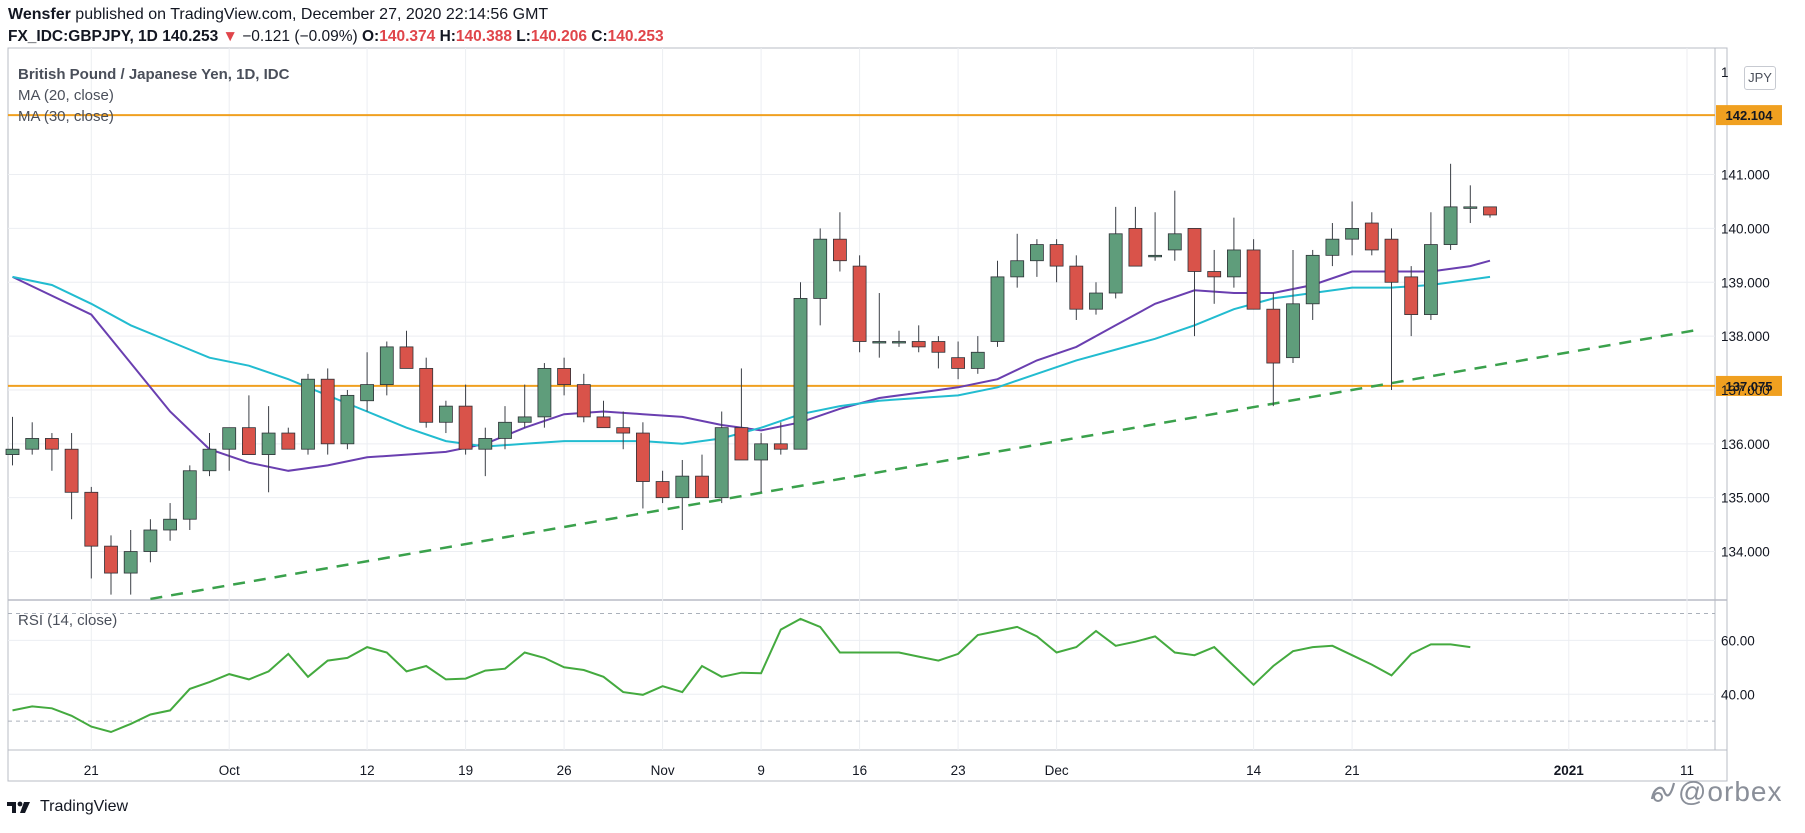 Image resolution: width=1805 pixels, height=833 pixels. I want to click on author-name: Wensfer, so click(39, 14).